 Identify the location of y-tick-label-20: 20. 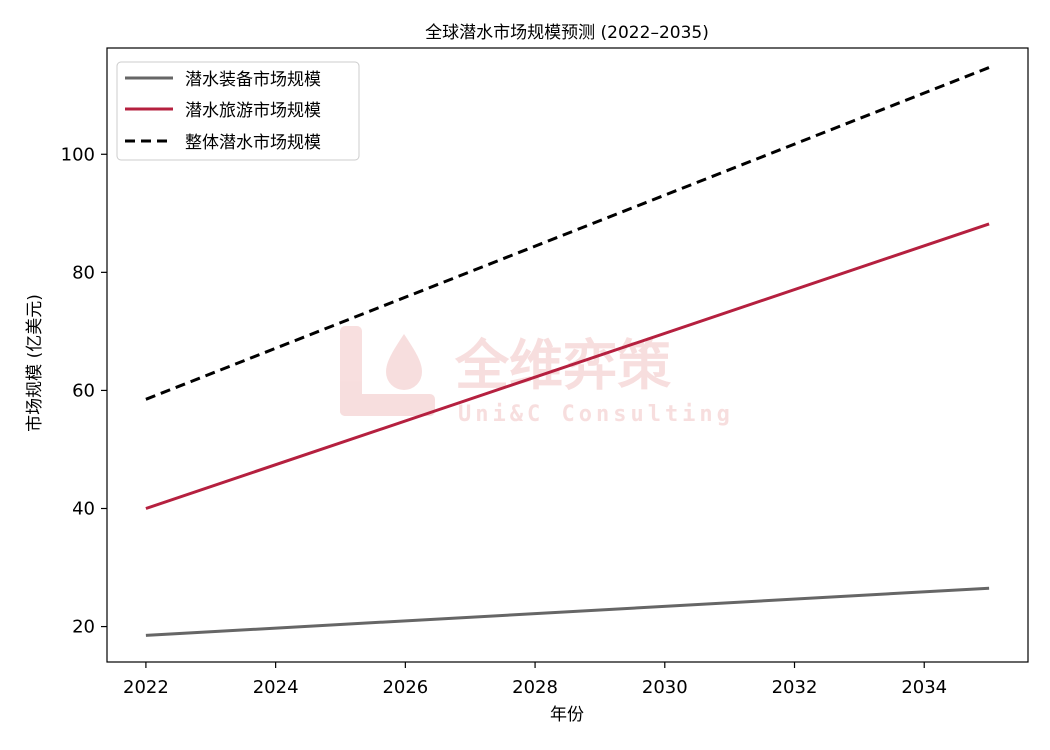
(83, 627).